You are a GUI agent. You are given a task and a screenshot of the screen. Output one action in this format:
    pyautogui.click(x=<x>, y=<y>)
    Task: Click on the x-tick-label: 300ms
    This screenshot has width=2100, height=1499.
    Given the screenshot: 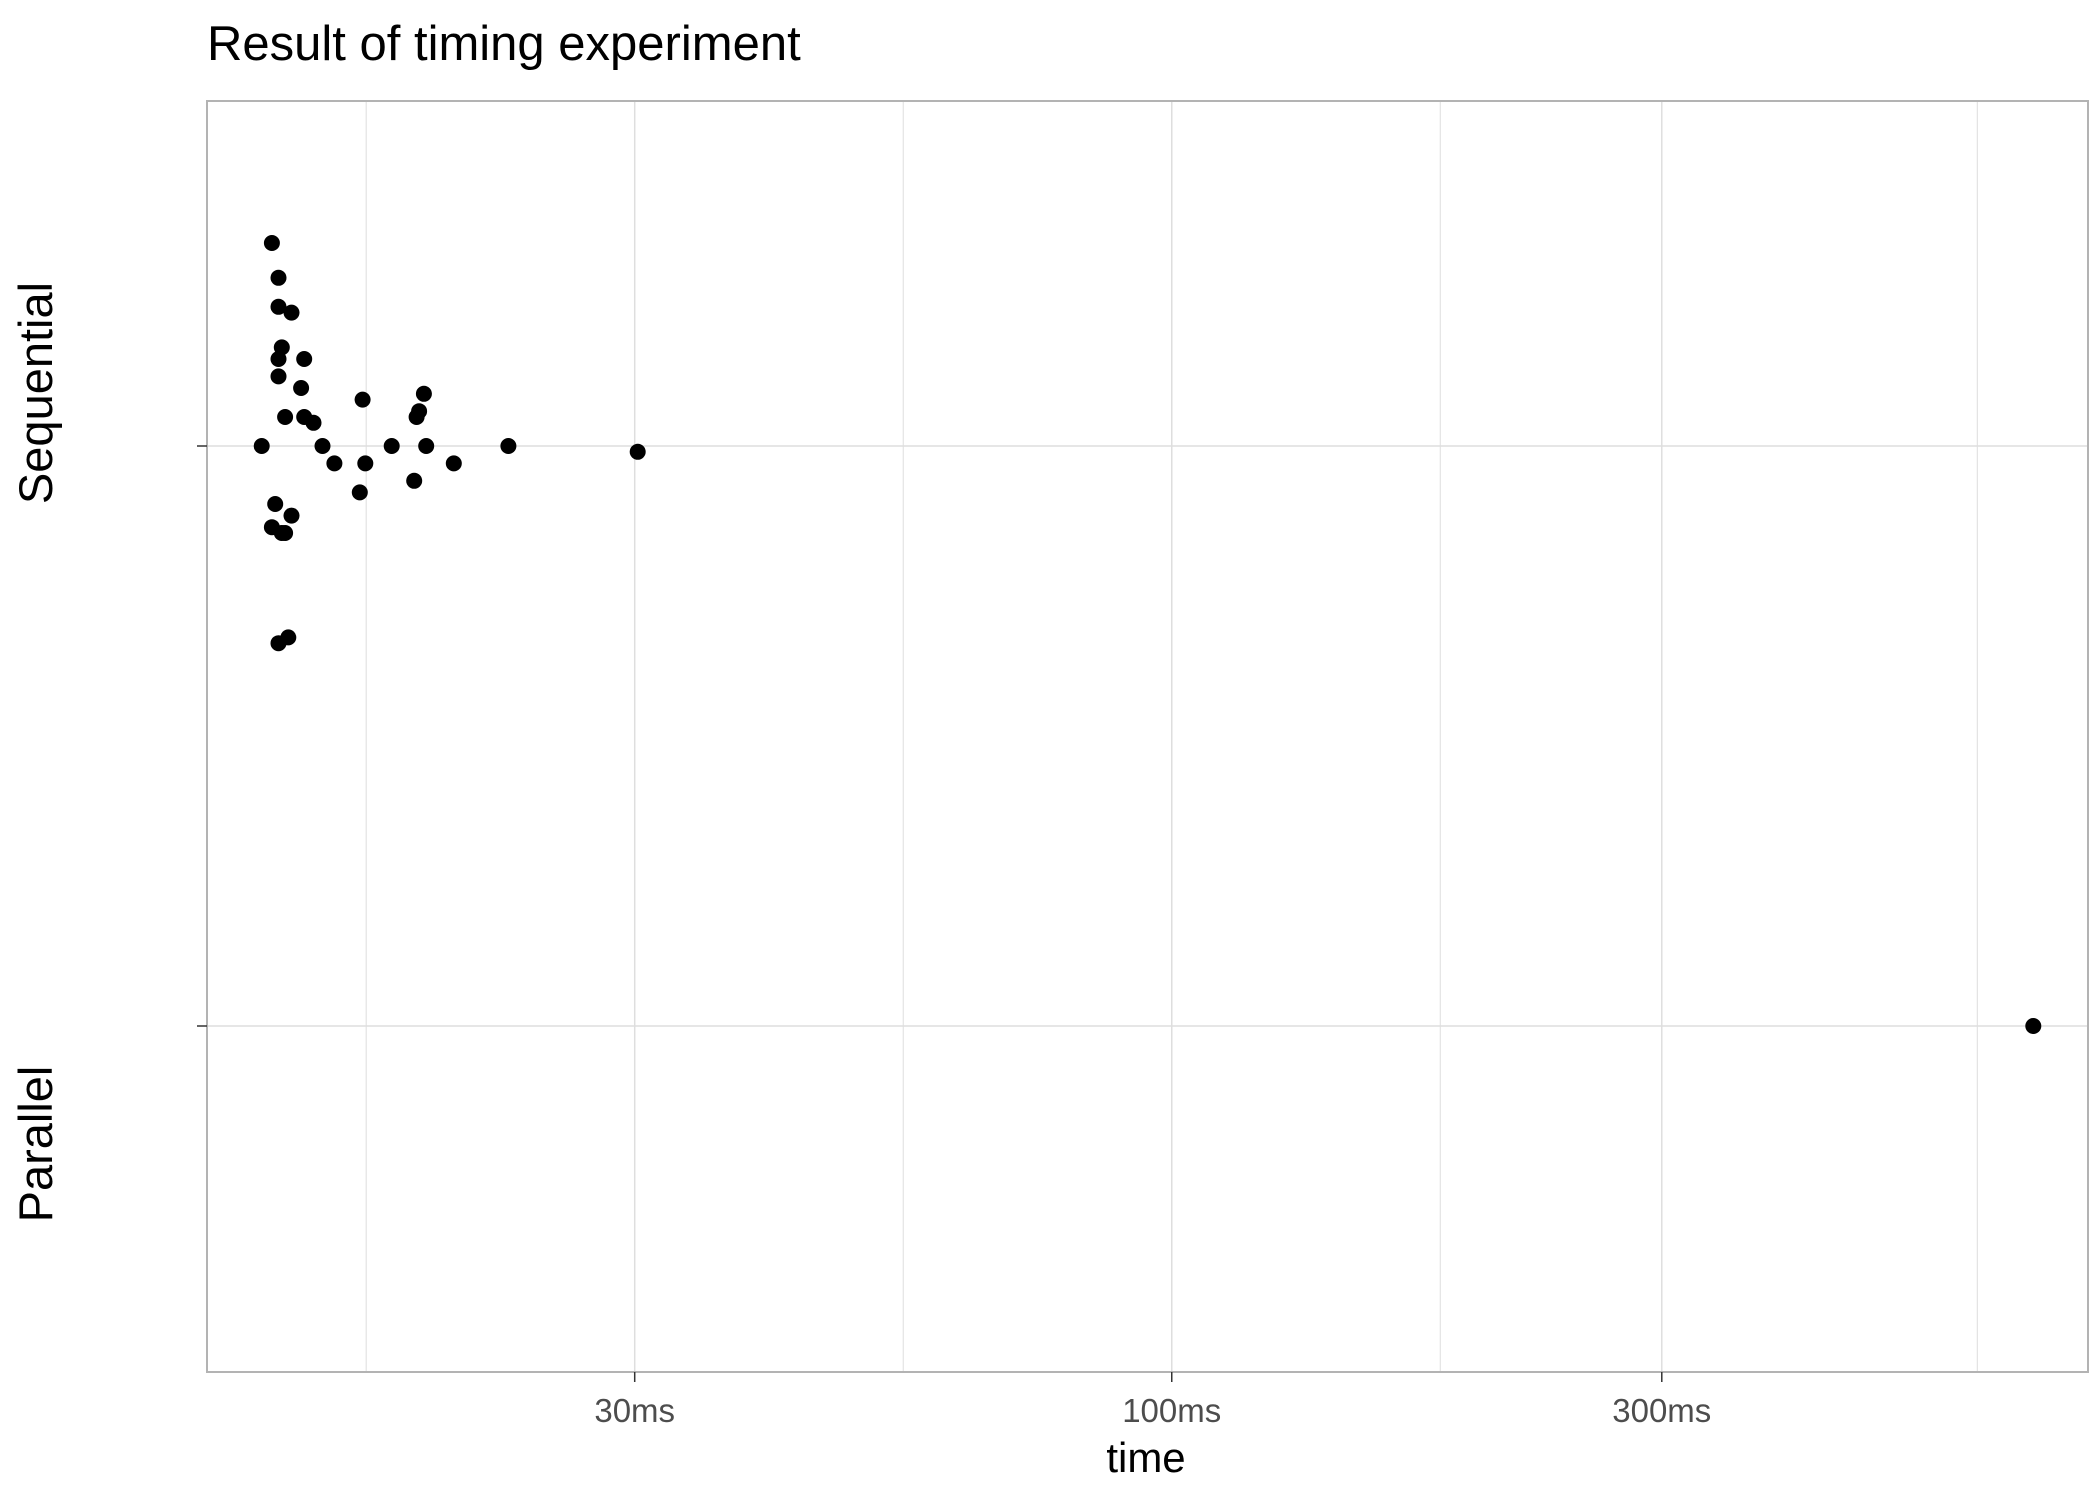 What is the action you would take?
    pyautogui.click(x=1661, y=1410)
    